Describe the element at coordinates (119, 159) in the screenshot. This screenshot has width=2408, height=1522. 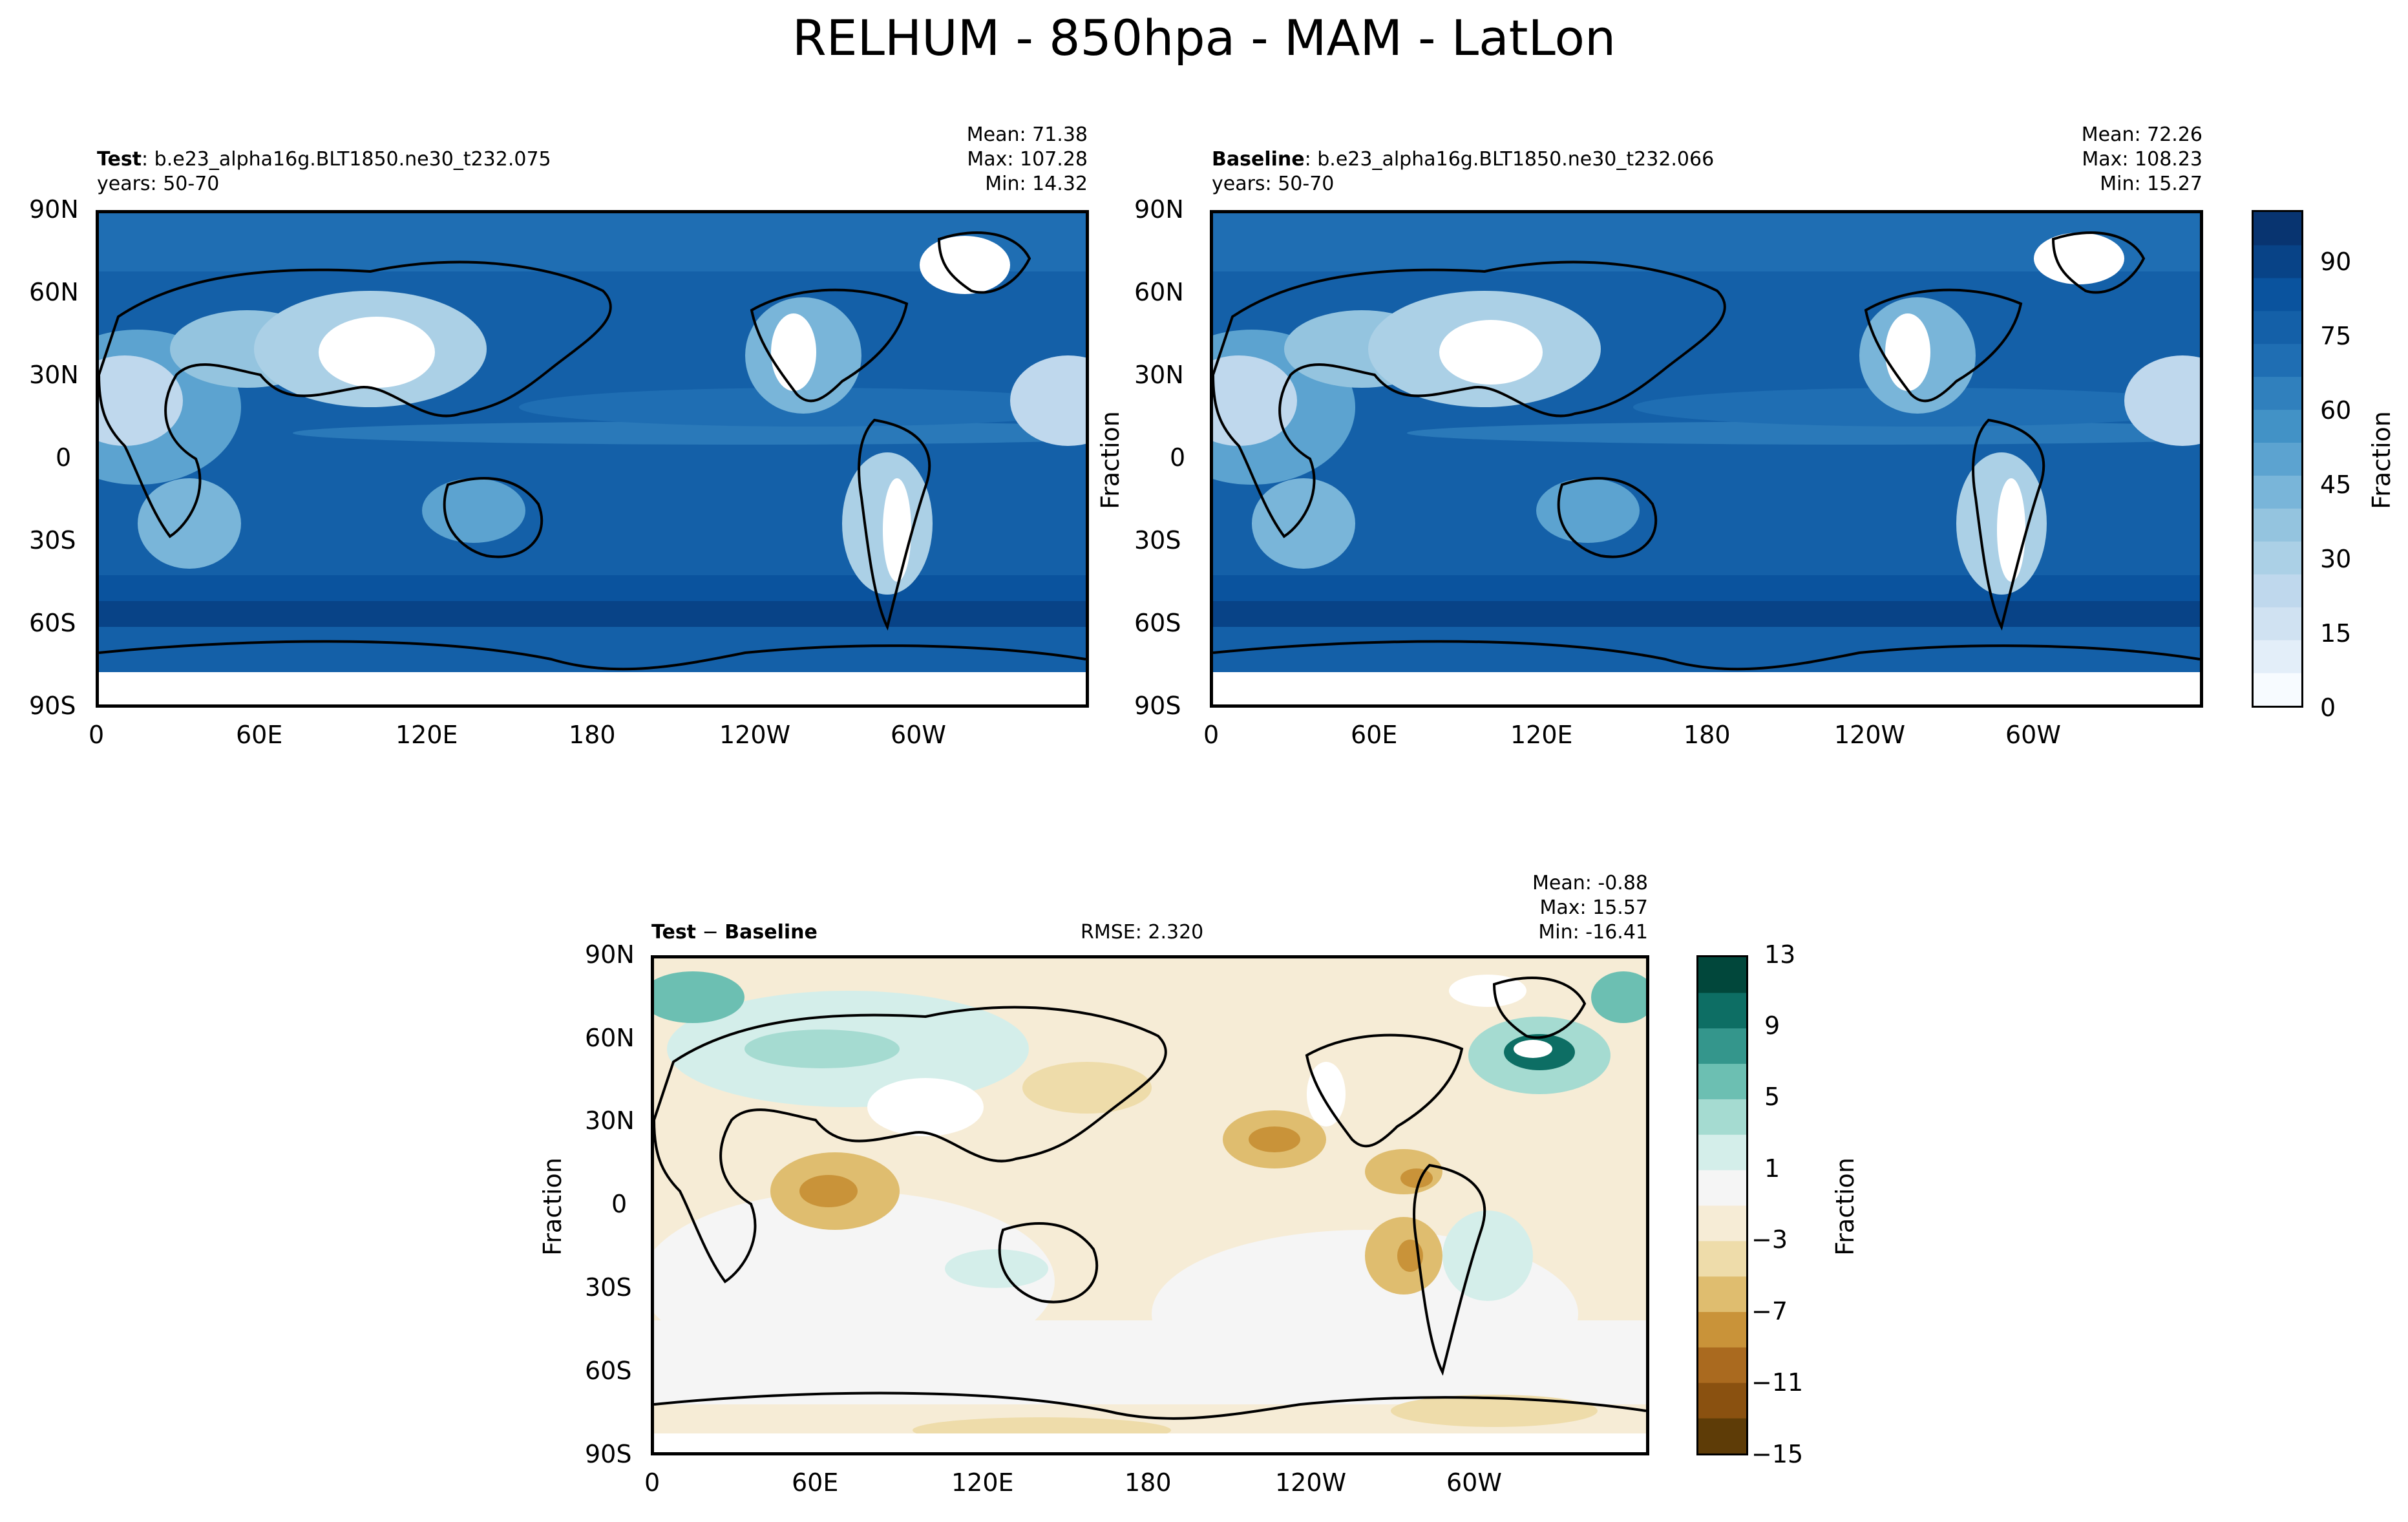
I see `test-label: Test` at that location.